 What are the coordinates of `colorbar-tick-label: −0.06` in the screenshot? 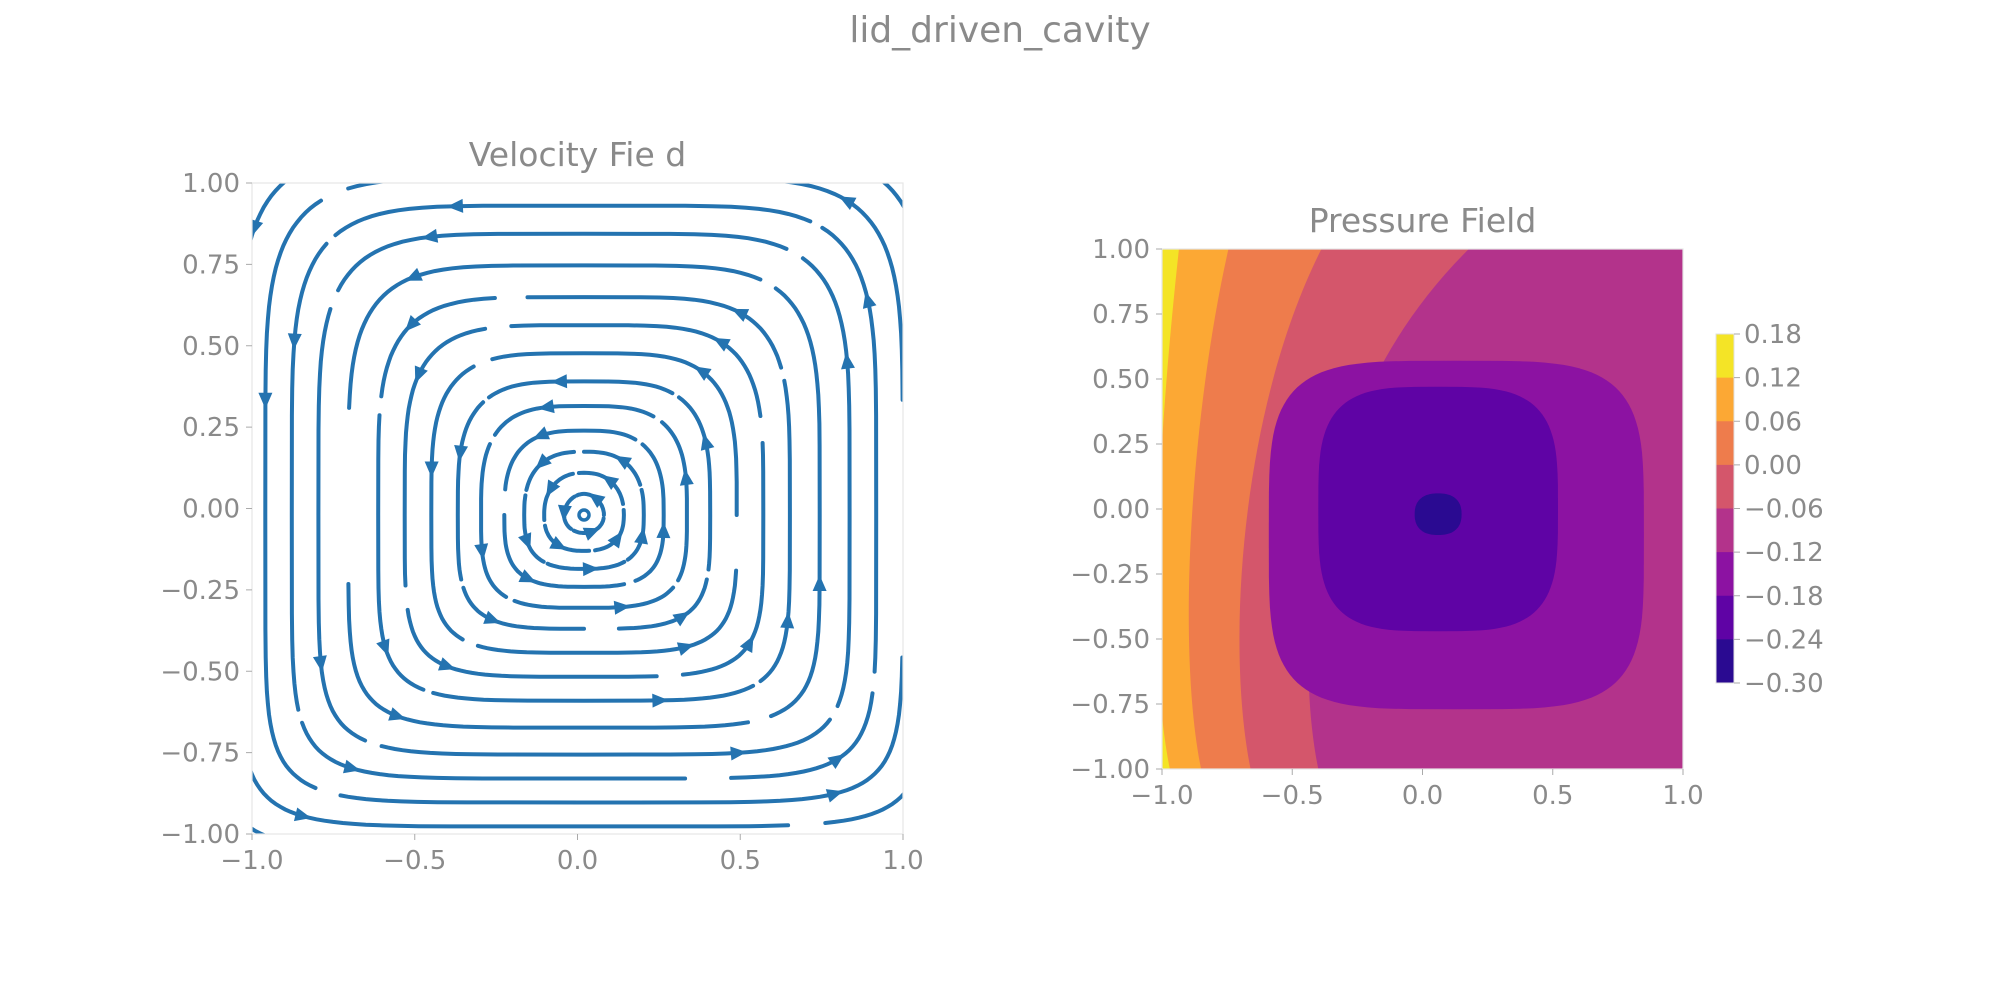 It's located at (1784, 510).